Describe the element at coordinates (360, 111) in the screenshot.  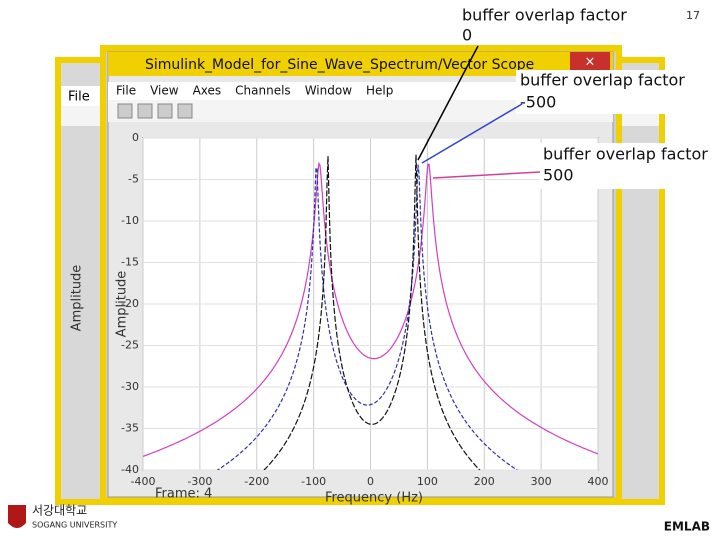
I see `toolbar` at that location.